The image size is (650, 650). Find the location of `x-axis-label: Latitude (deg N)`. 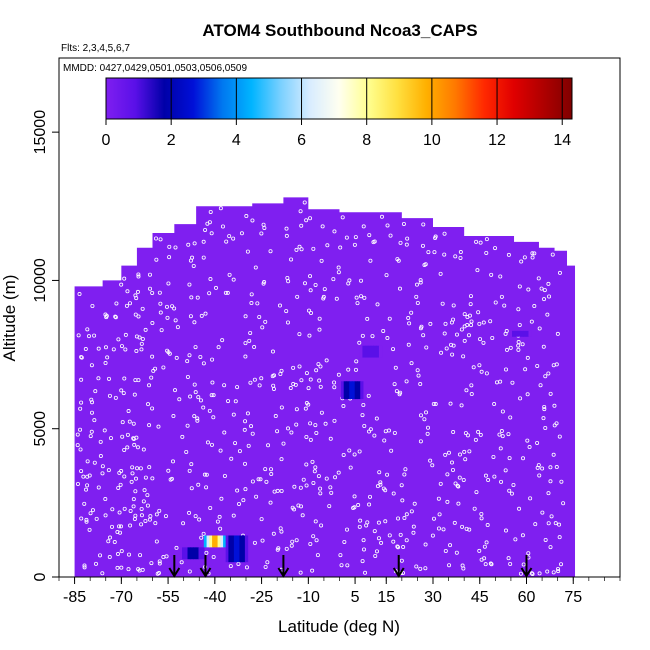

x-axis-label: Latitude (deg N) is located at coordinates (339, 626).